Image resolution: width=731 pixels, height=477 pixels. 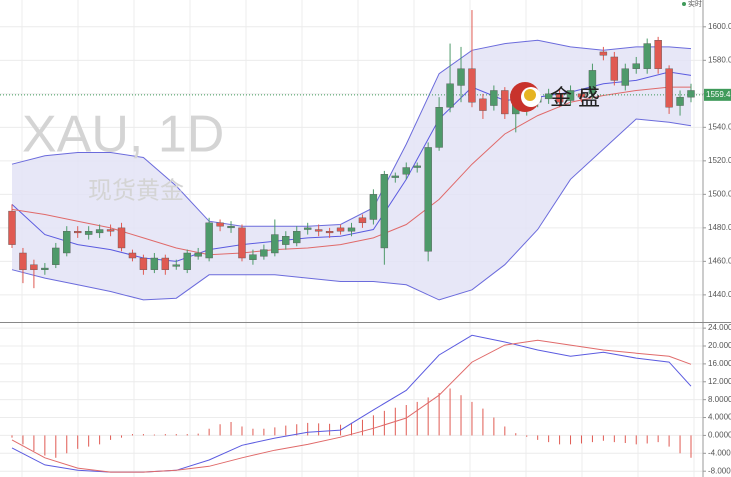 I want to click on y-tick-label: 8.0000, so click(x=719, y=399).